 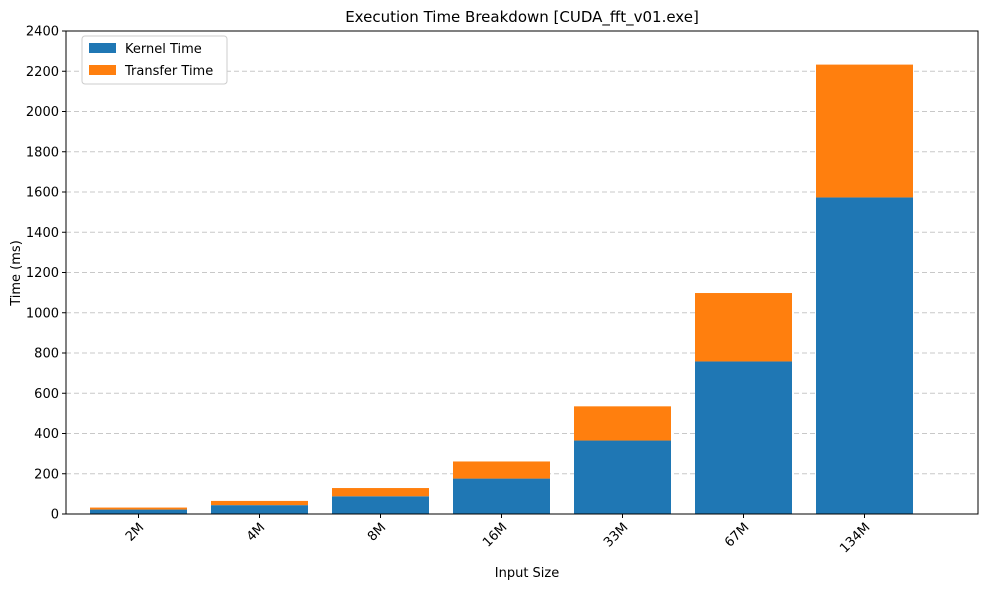 I want to click on x-axis-label: Input Size, so click(x=527, y=573).